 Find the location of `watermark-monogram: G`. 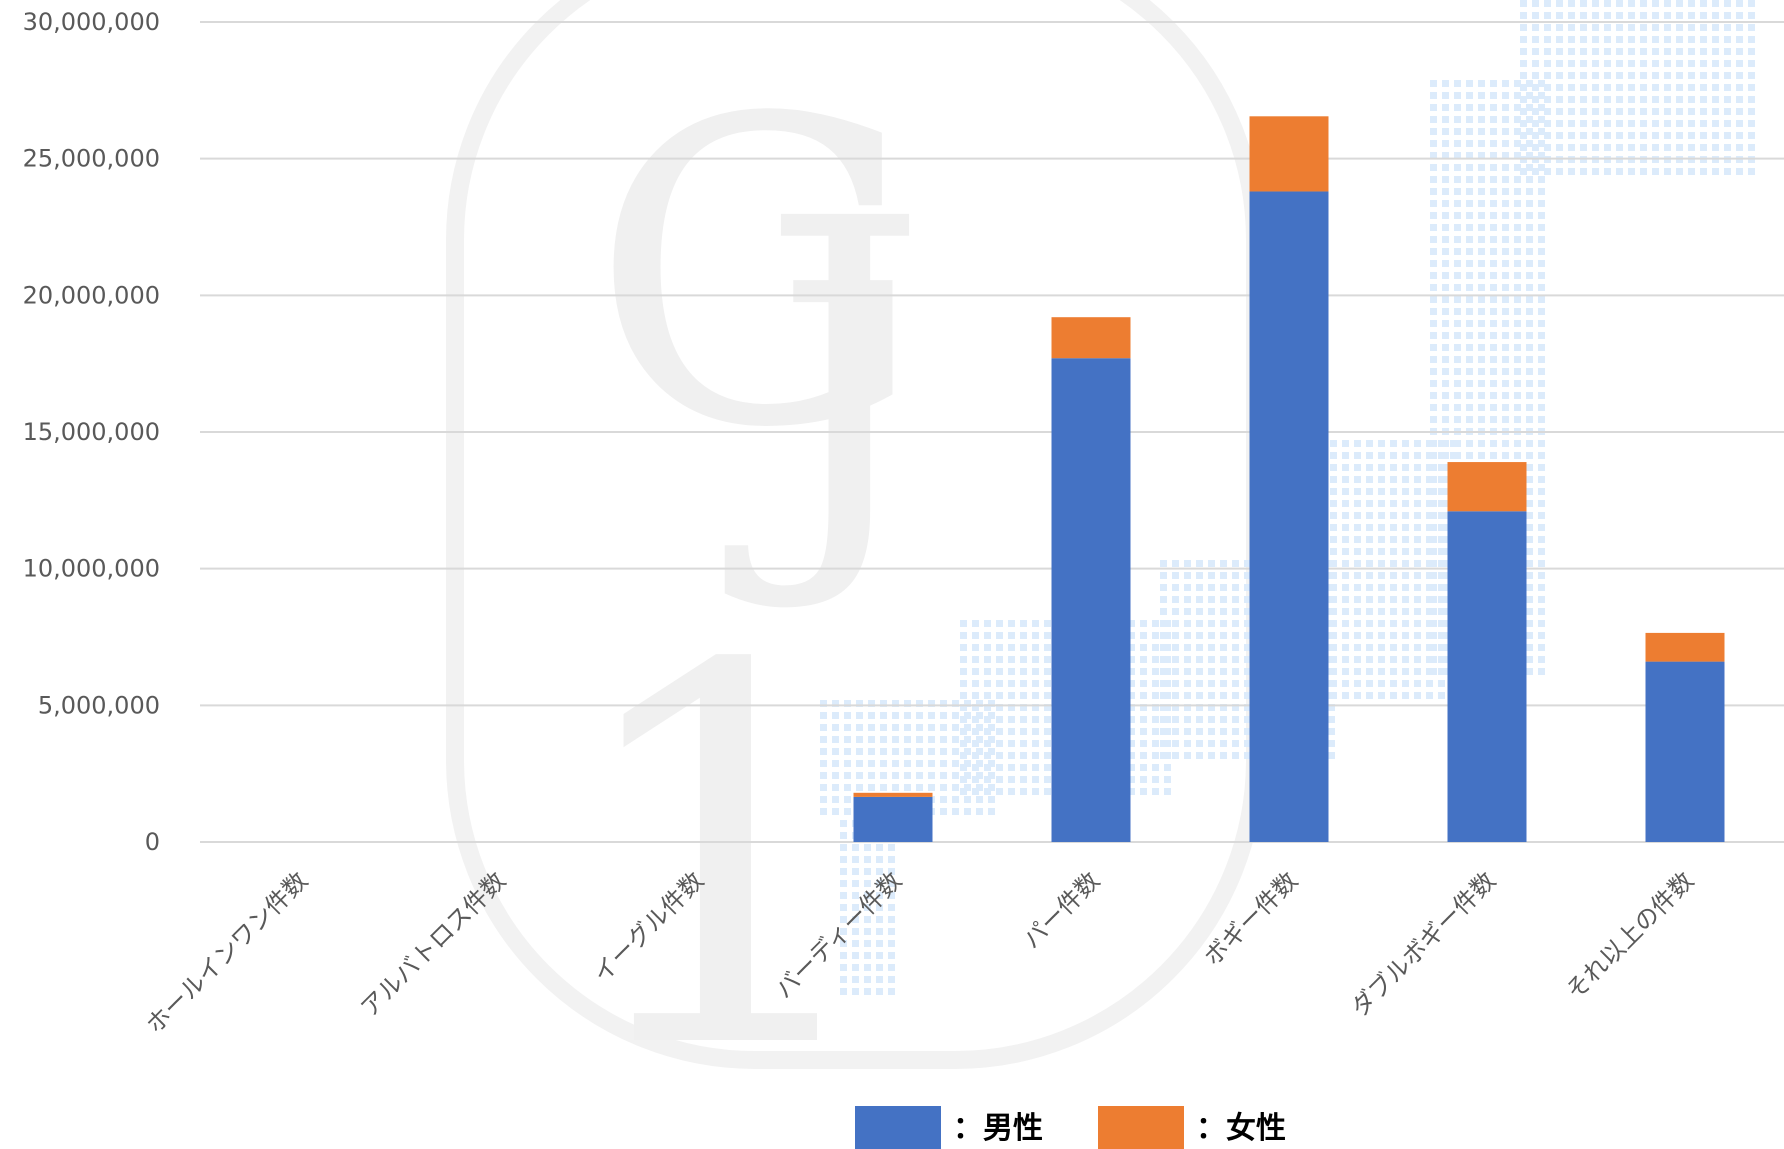

watermark-monogram: G is located at coordinates (758, 275).